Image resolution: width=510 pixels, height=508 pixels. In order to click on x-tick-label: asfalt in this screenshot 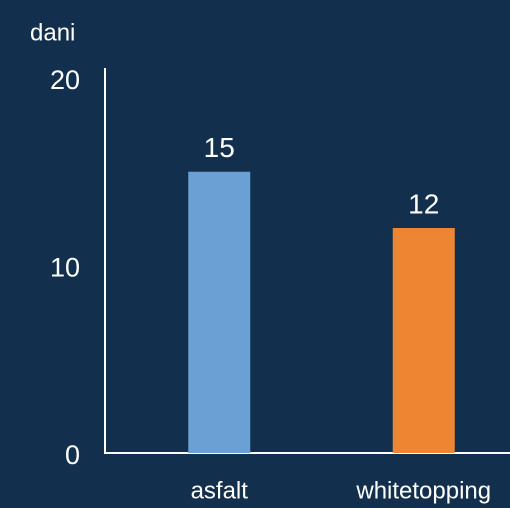, I will do `click(220, 490)`.